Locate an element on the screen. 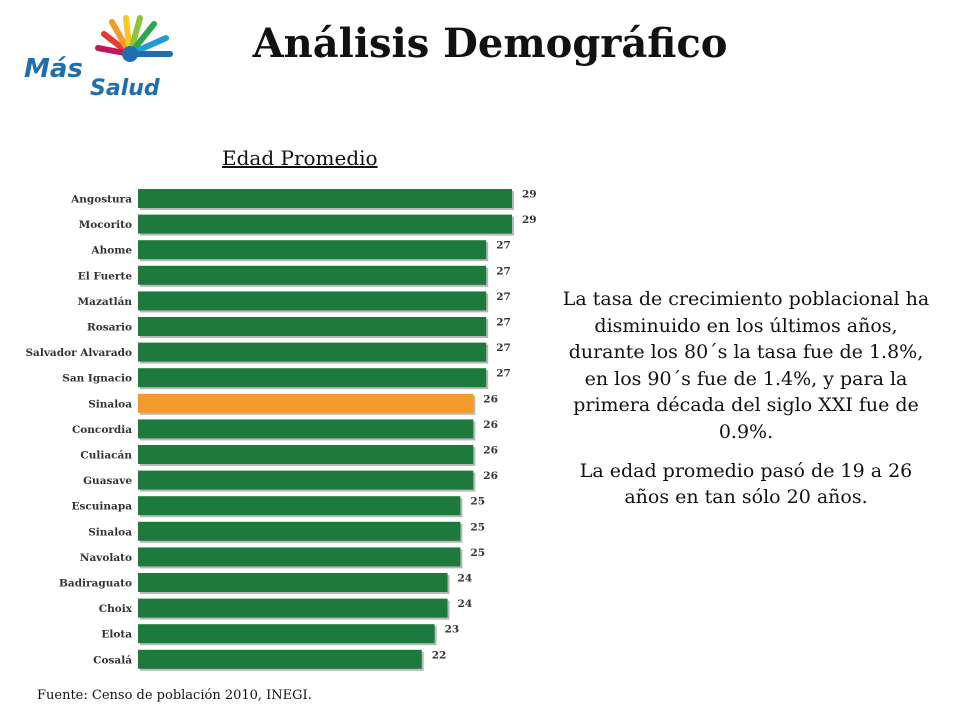 This screenshot has height=720, width=960. category-label-17: Elota is located at coordinates (116, 635).